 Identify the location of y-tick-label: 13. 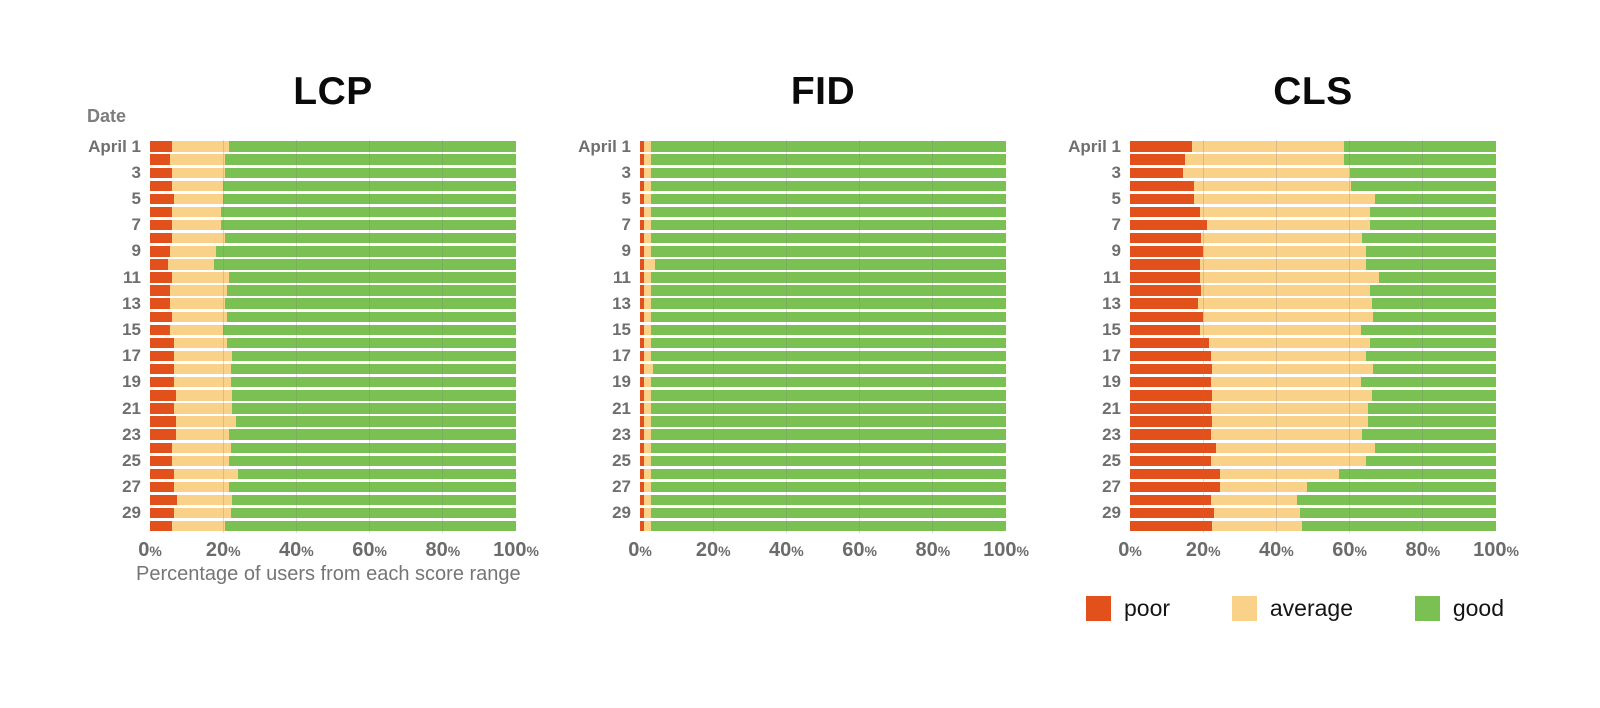
(1111, 303).